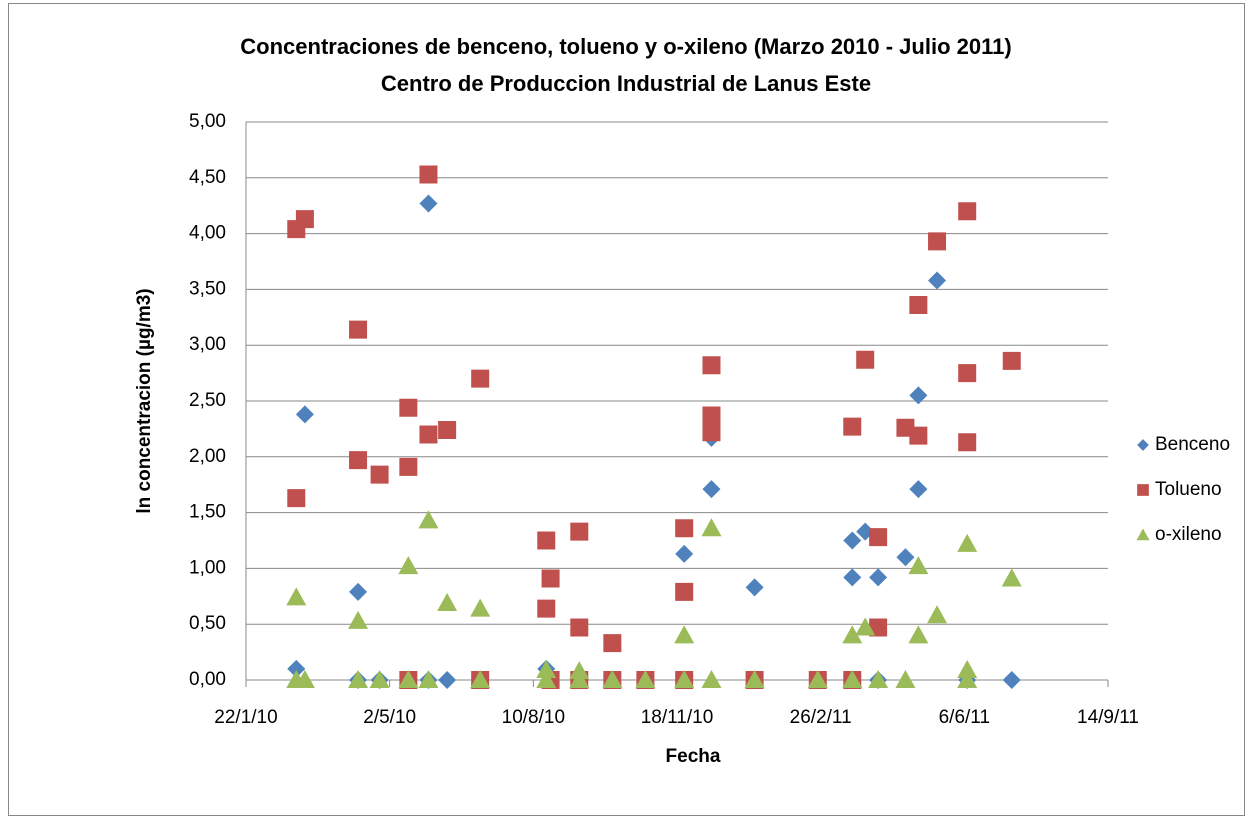 The height and width of the screenshot is (819, 1253). What do you see at coordinates (1188, 489) in the screenshot?
I see `legend-label: Tolueno` at bounding box center [1188, 489].